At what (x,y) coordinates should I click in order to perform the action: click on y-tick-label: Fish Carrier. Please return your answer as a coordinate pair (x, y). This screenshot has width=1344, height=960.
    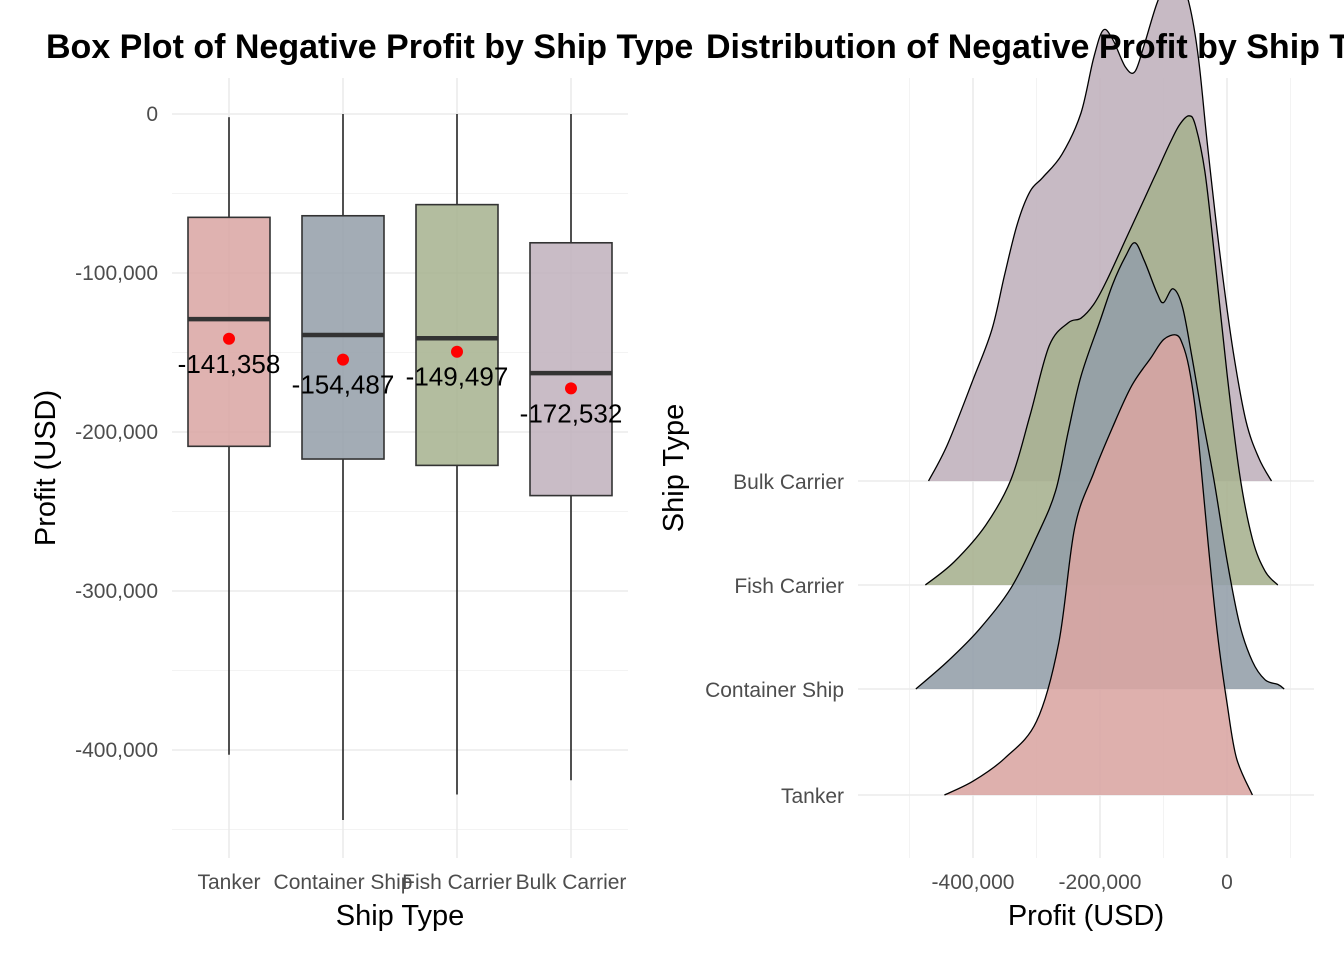
    Looking at the image, I should click on (789, 586).